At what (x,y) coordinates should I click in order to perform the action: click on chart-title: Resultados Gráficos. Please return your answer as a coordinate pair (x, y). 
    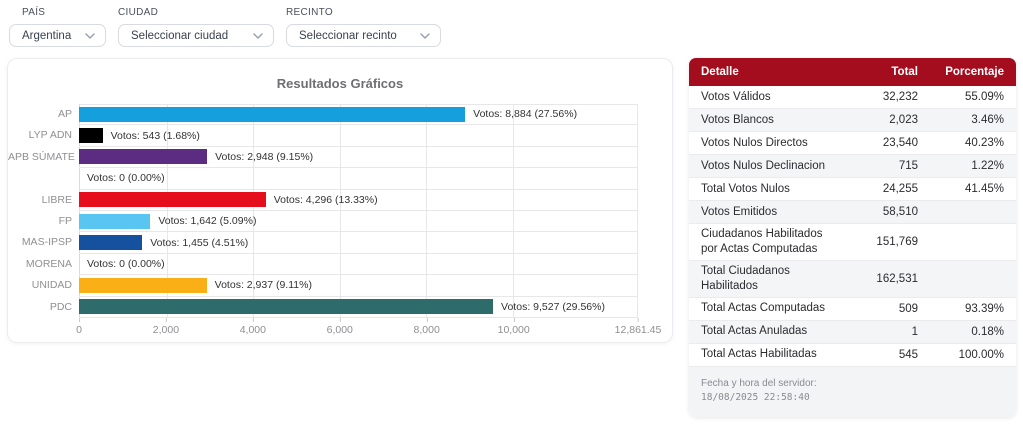
    Looking at the image, I should click on (340, 83).